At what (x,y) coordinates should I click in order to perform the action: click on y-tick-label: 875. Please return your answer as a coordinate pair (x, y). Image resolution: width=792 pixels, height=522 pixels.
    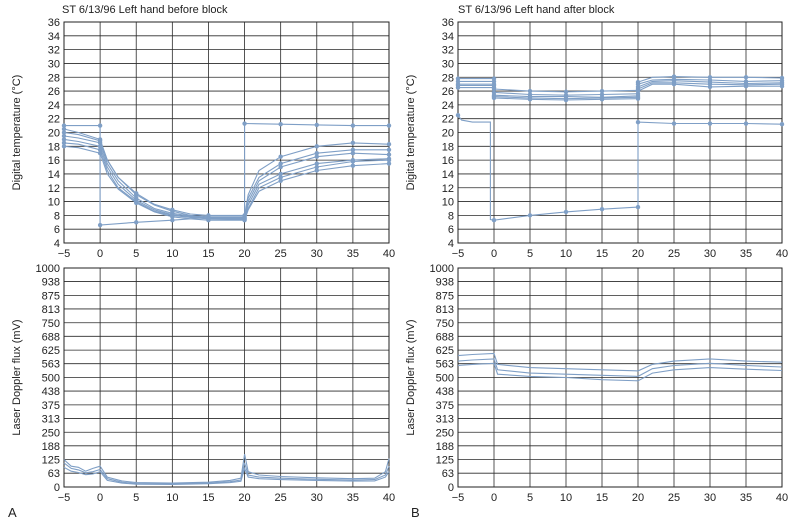
    Looking at the image, I should click on (445, 296).